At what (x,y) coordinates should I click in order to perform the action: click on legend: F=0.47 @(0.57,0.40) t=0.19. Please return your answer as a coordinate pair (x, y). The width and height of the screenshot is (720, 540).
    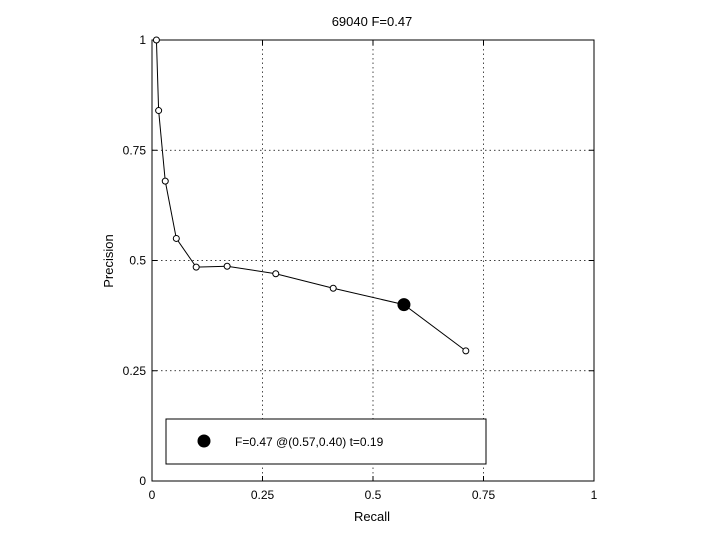
    Looking at the image, I should click on (326, 441).